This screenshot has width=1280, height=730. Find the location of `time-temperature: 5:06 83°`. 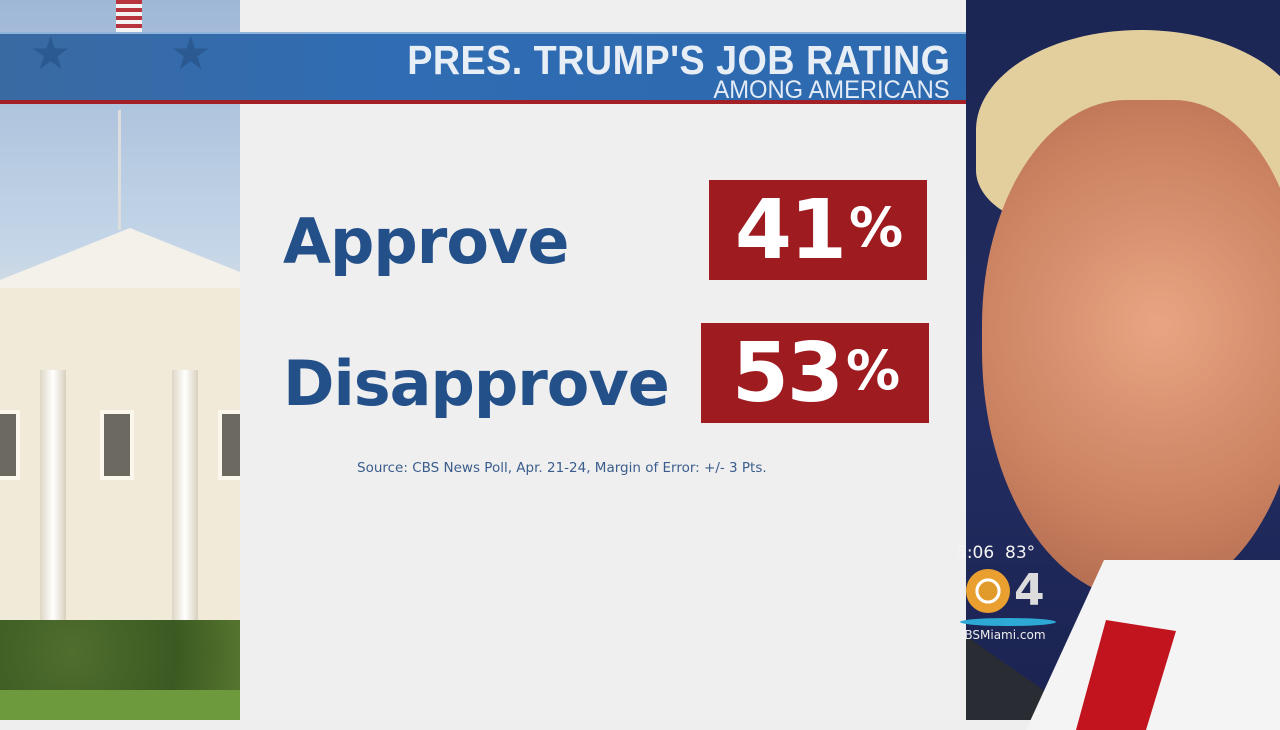

time-temperature: 5:06 83° is located at coordinates (1011, 553).